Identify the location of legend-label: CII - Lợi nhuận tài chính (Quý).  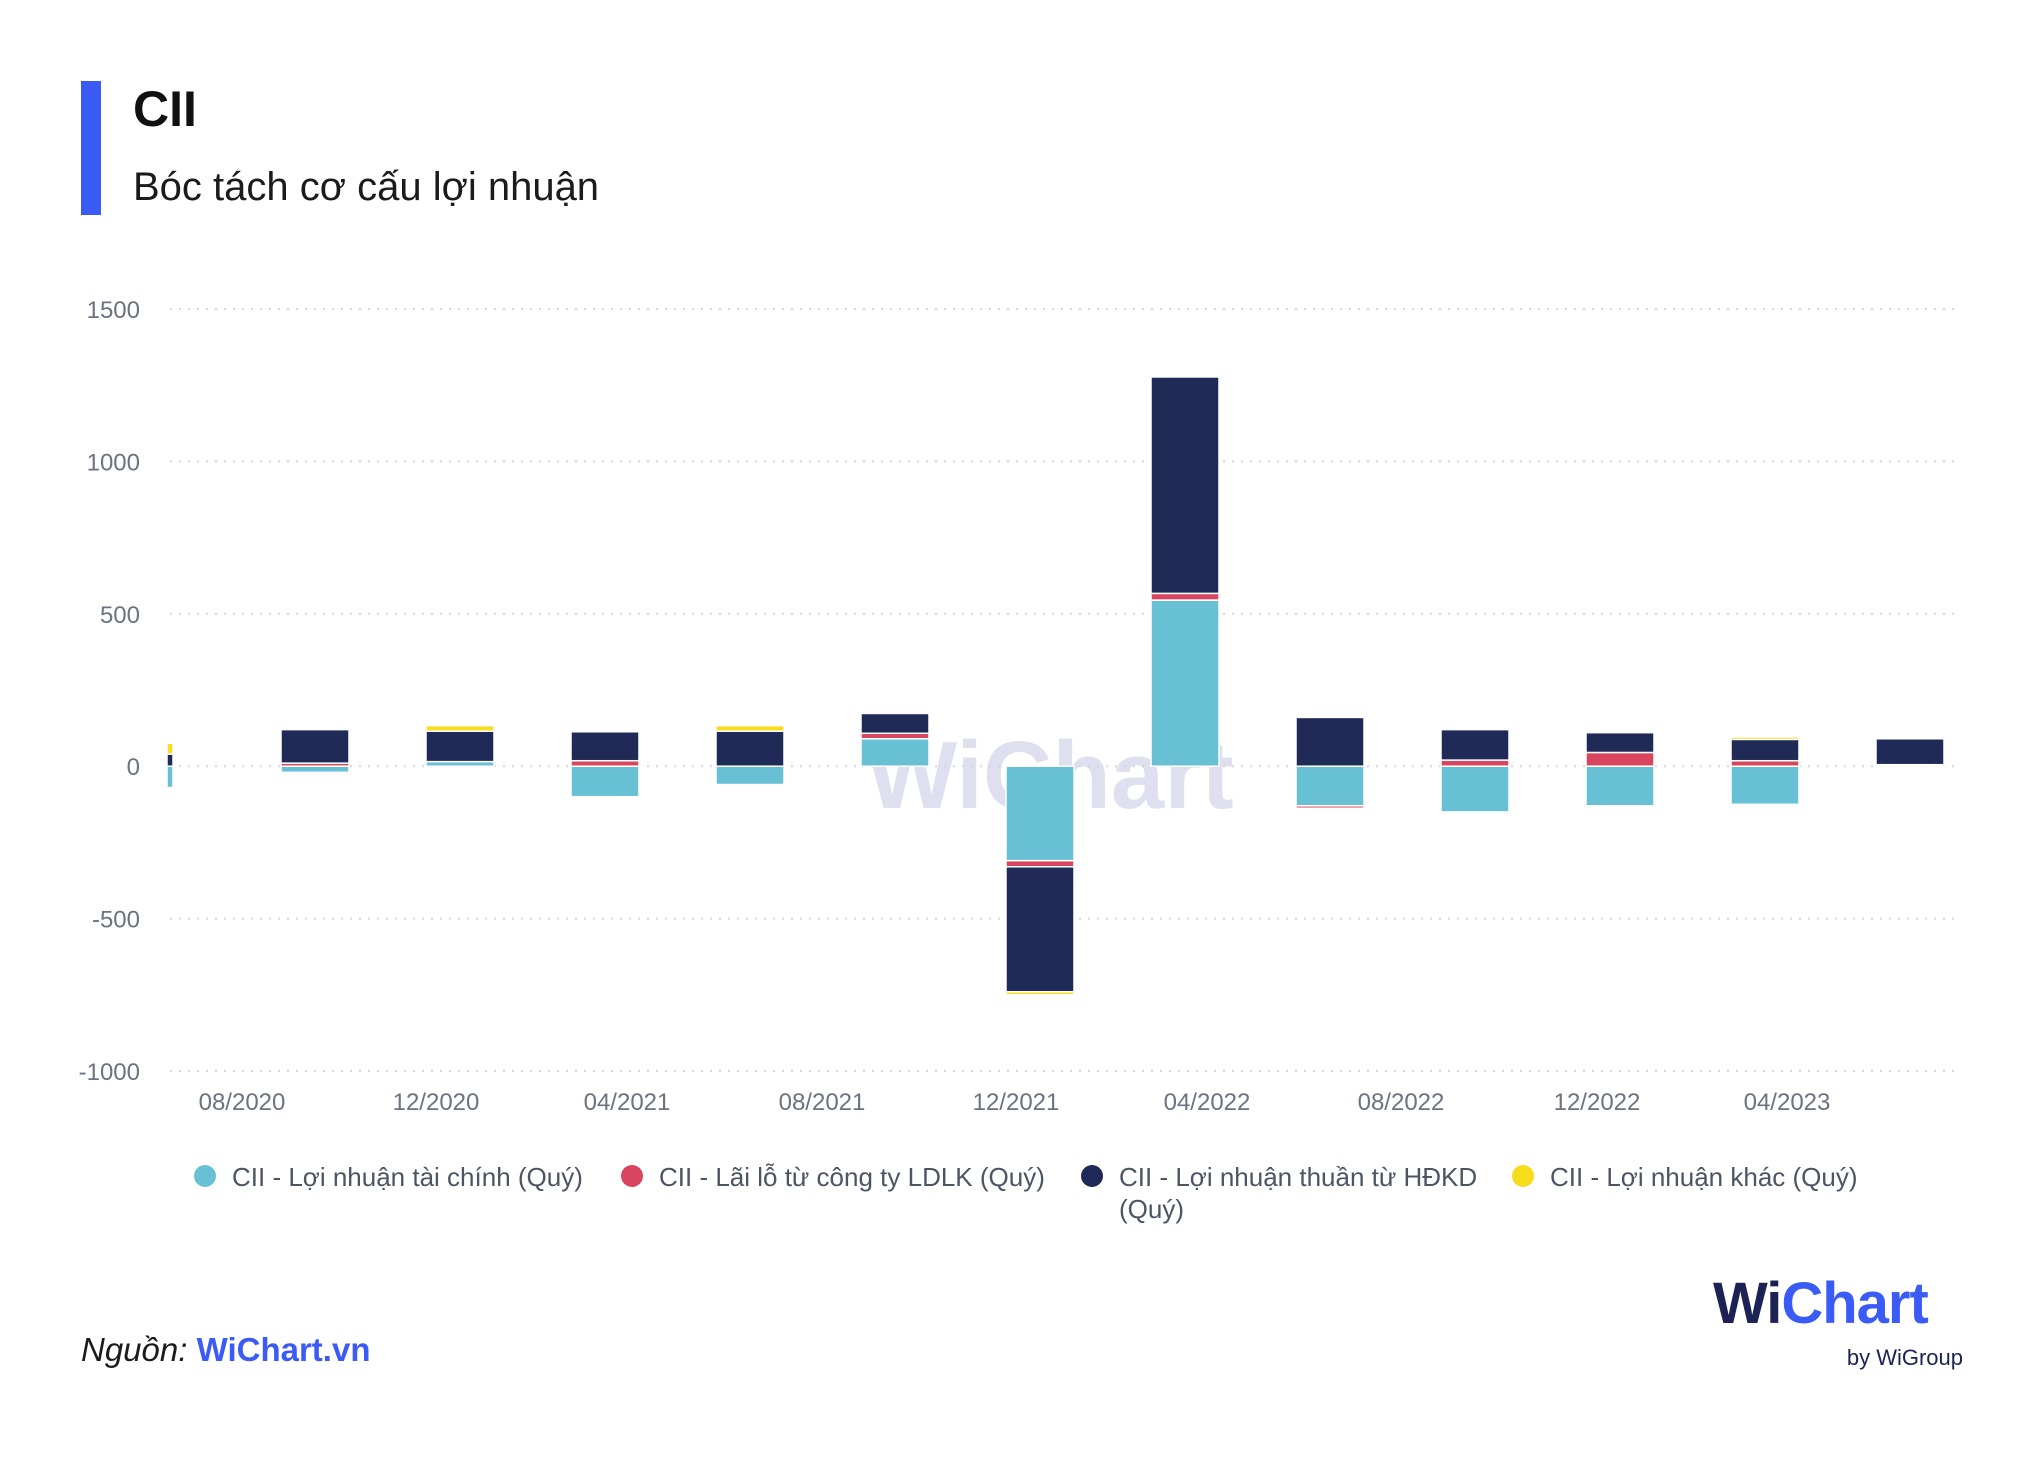
(407, 1177).